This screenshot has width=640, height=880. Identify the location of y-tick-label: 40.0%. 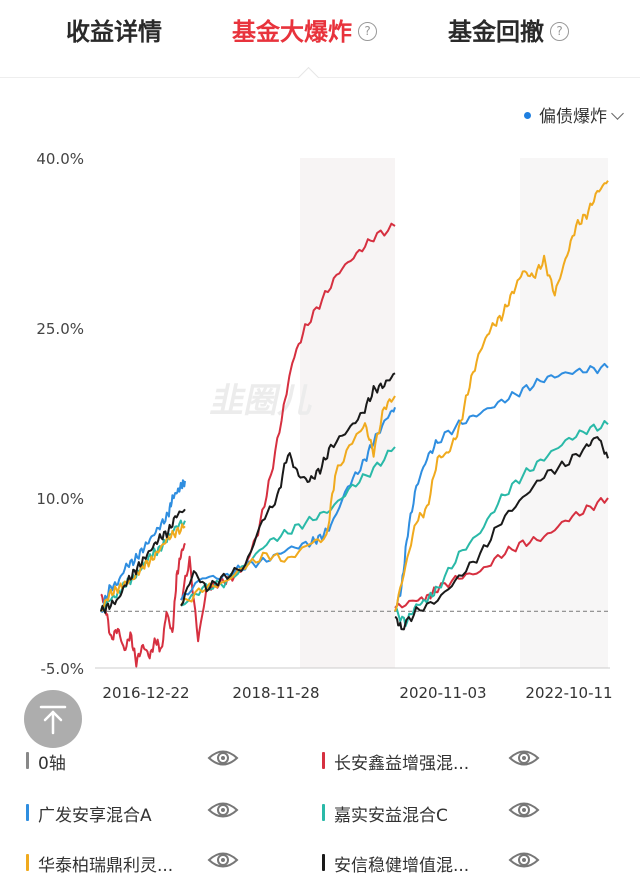
(60, 159).